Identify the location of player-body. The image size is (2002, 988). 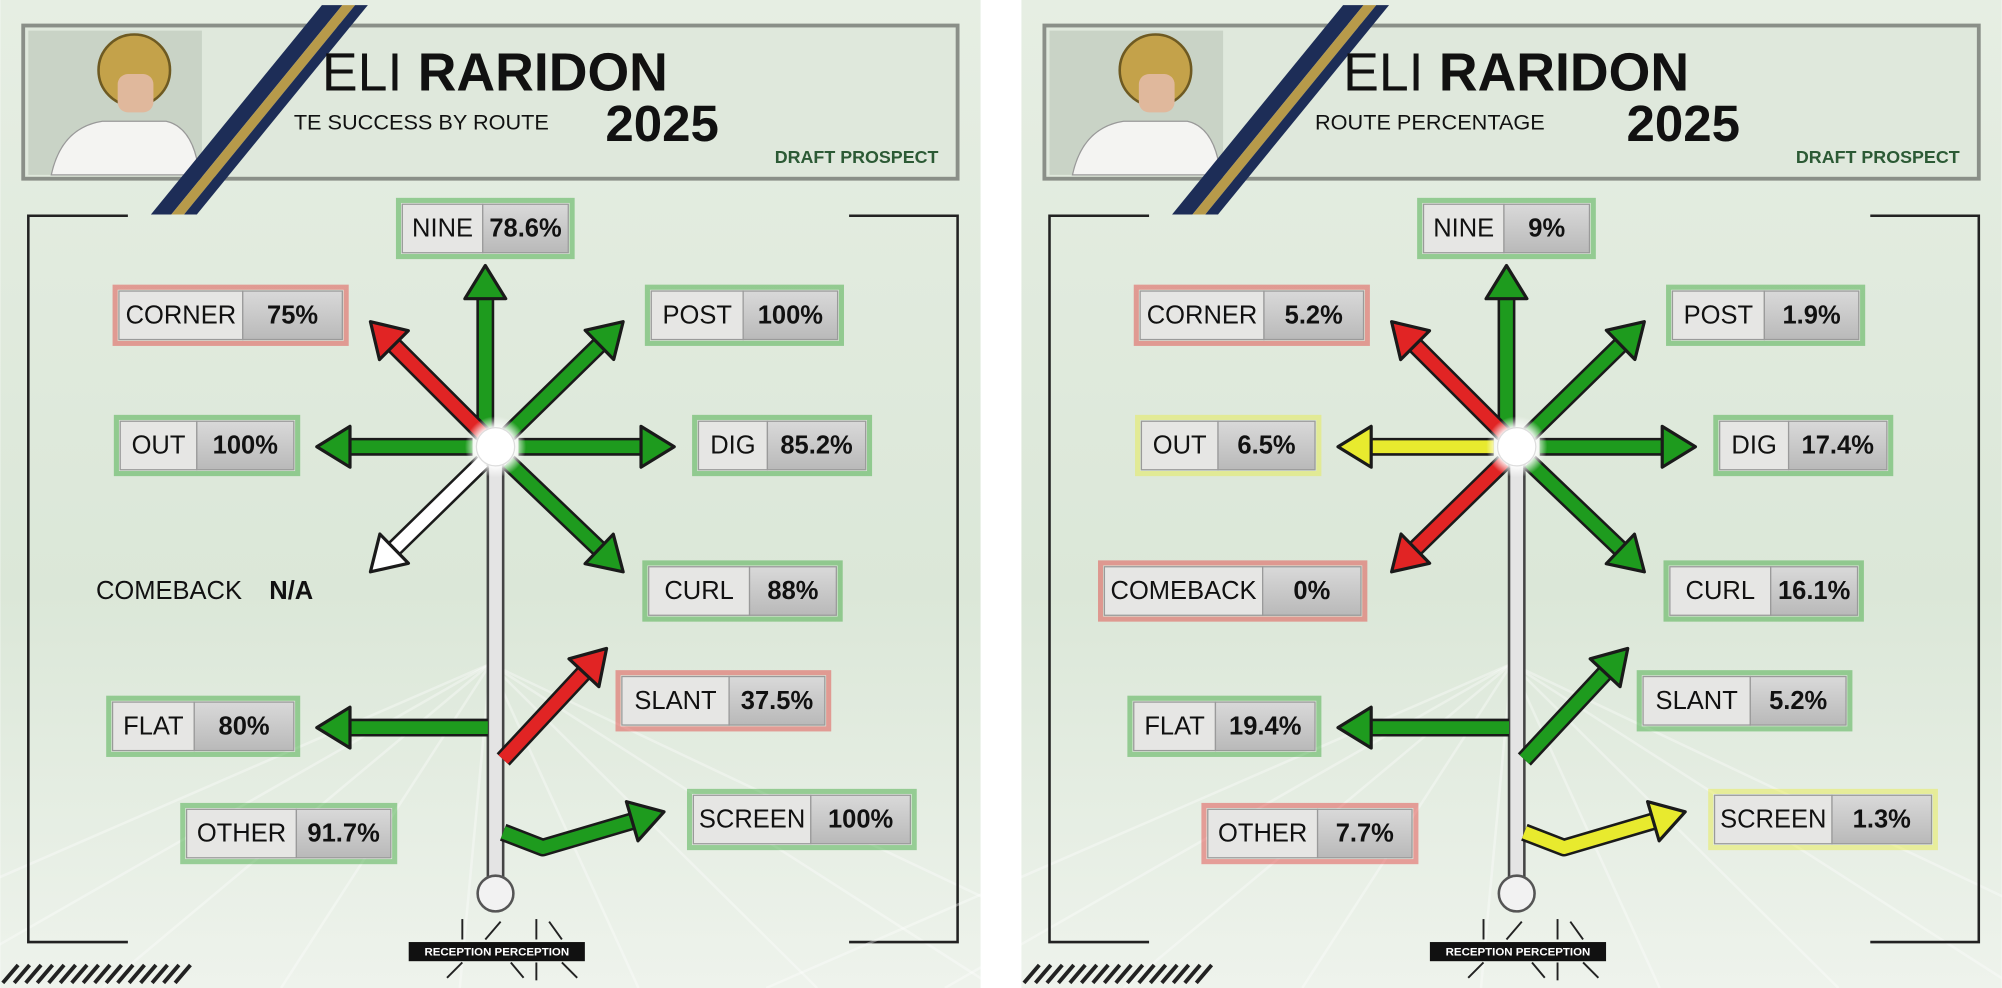
(125, 148).